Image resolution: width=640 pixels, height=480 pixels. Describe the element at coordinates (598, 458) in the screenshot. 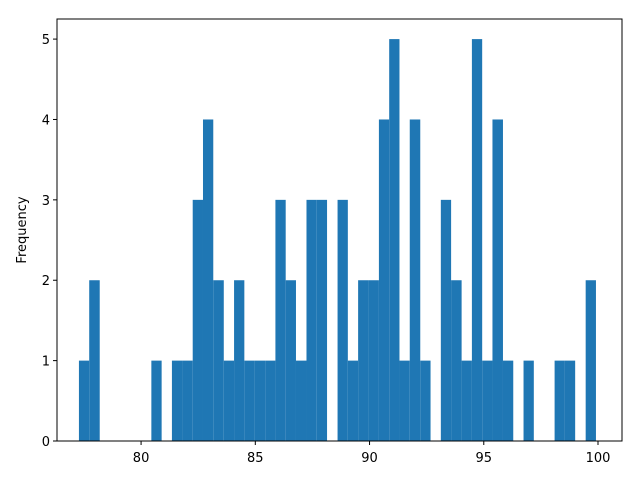

I see `x-tick-label: 100` at that location.